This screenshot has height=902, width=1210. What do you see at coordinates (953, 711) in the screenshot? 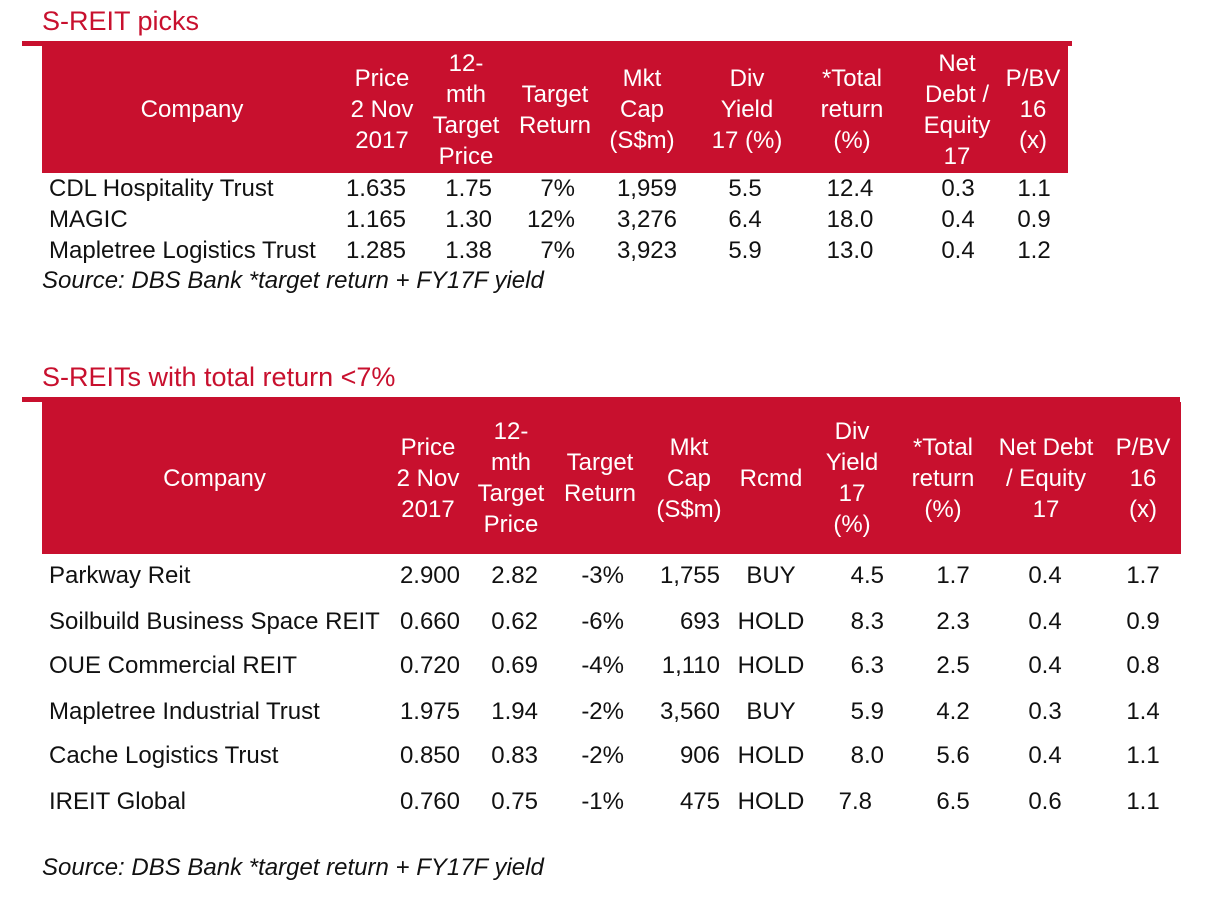
I see `cell-total-return: 4.2` at bounding box center [953, 711].